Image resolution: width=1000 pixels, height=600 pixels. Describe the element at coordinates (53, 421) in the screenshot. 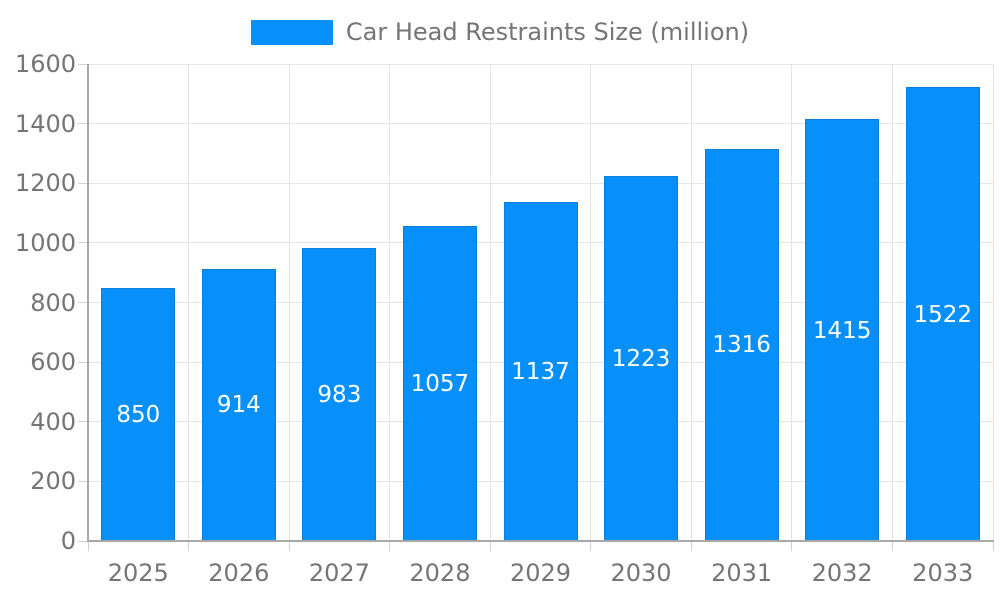

I see `y-axis-label: 400` at that location.